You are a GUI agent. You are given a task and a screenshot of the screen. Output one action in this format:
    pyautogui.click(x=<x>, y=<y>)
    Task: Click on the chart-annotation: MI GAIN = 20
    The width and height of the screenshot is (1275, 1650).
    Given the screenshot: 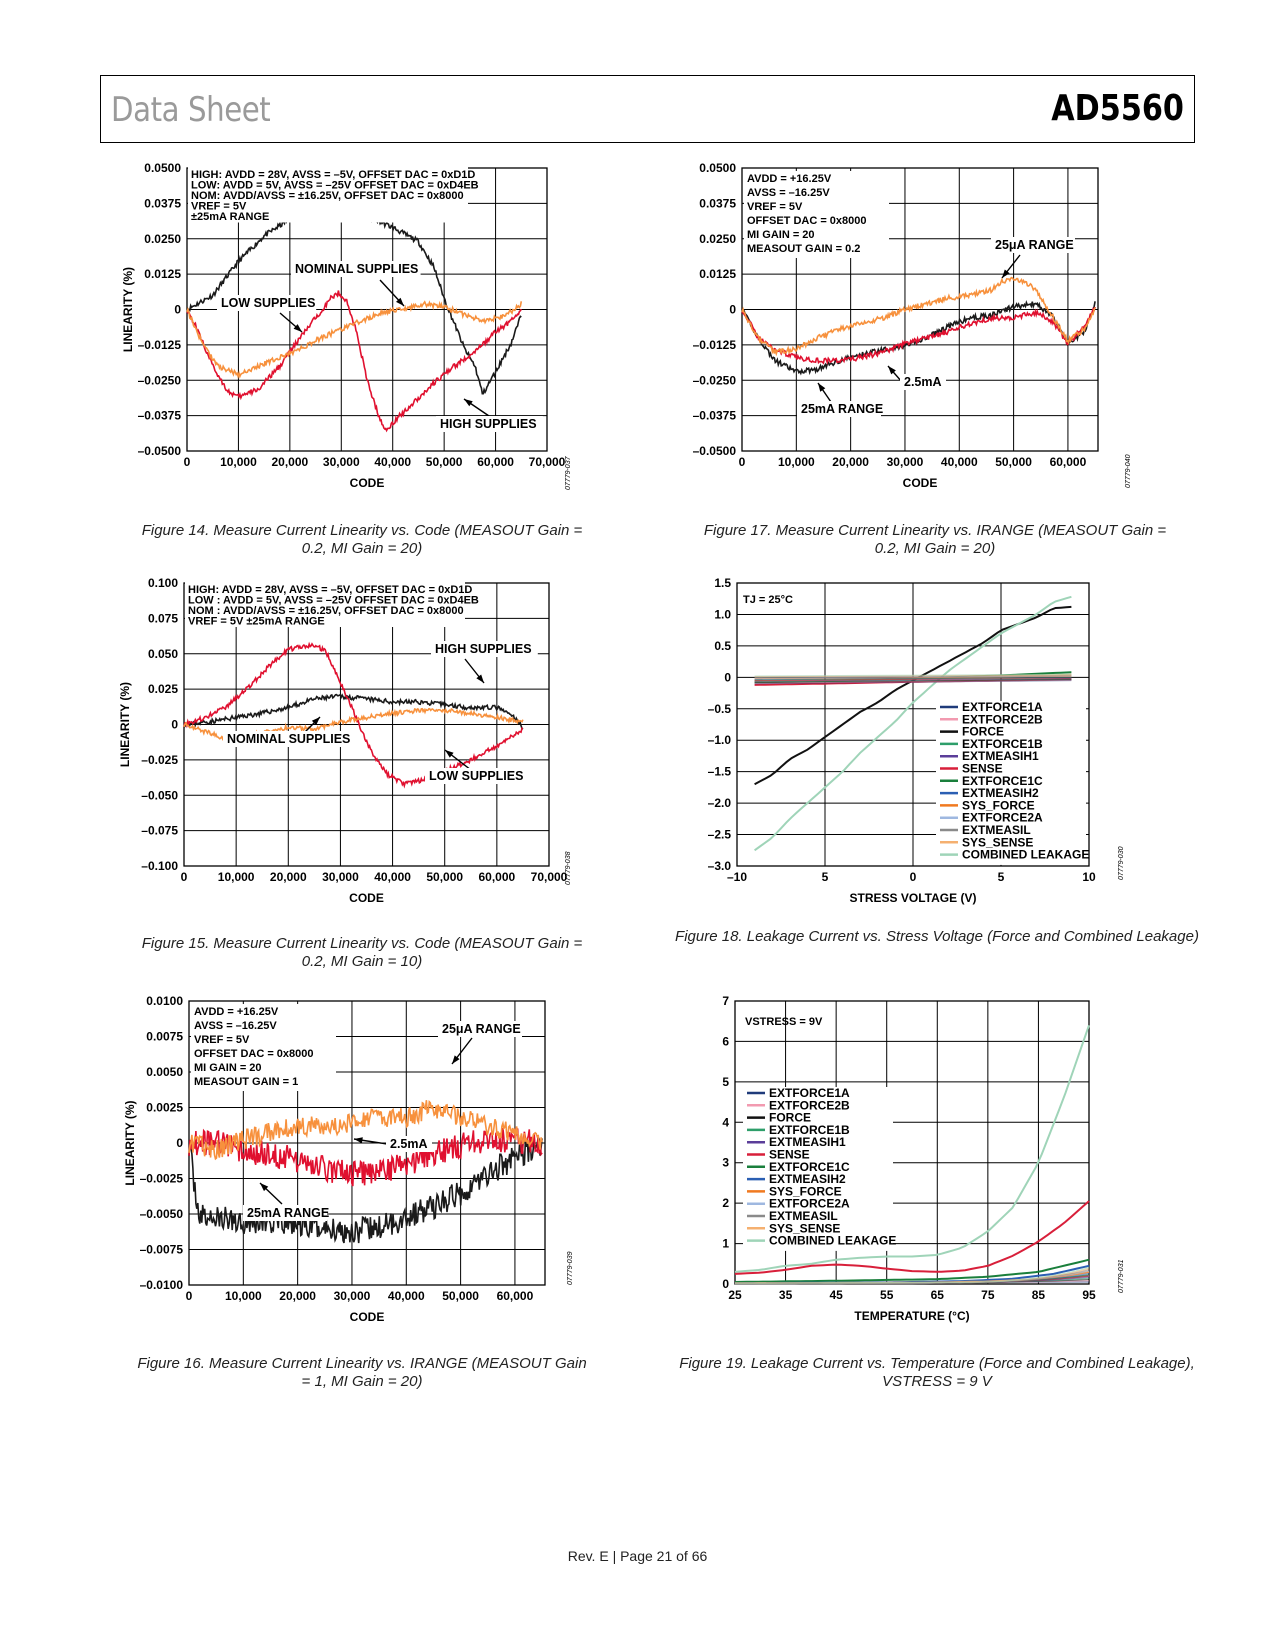 What is the action you would take?
    pyautogui.click(x=781, y=235)
    